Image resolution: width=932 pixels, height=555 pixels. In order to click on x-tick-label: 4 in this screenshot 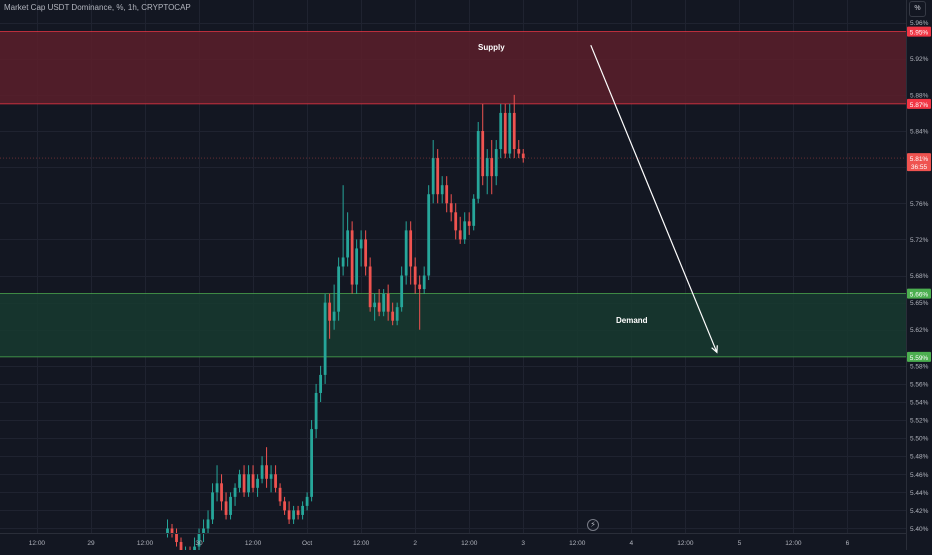, I will do `click(632, 543)`.